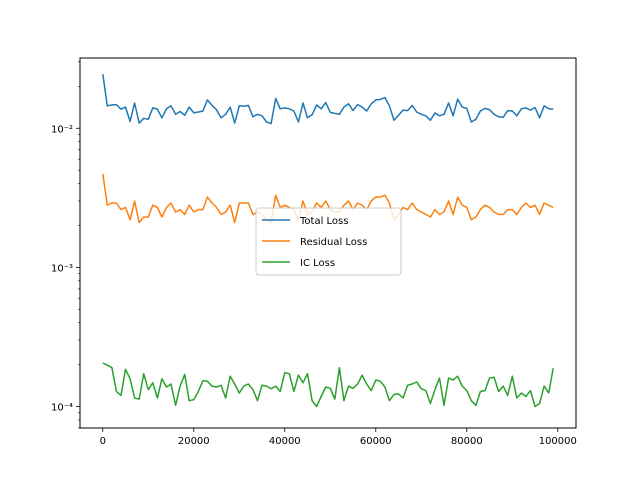 The image size is (640, 480). What do you see at coordinates (323, 221) in the screenshot?
I see `legend-label-0: Total Loss` at bounding box center [323, 221].